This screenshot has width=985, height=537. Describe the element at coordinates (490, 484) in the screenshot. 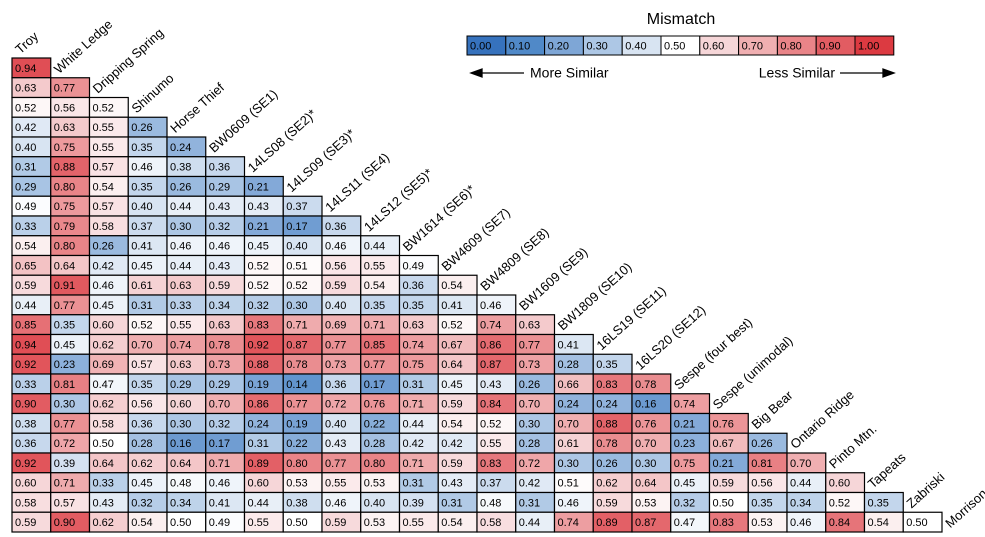

I see `cell-label: 0.37` at that location.